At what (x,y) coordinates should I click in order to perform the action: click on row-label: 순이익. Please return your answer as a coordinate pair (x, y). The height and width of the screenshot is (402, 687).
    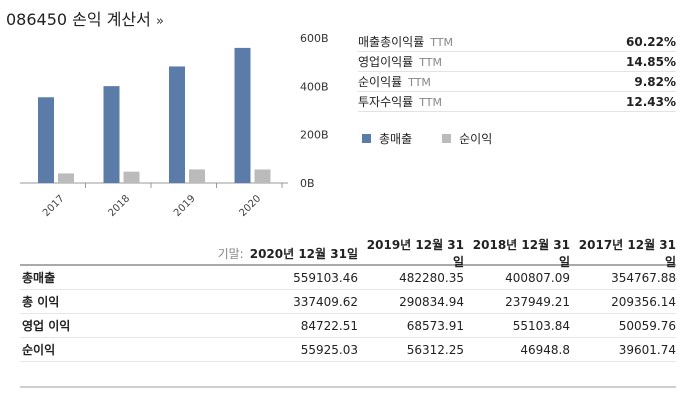
    Looking at the image, I should click on (39, 350).